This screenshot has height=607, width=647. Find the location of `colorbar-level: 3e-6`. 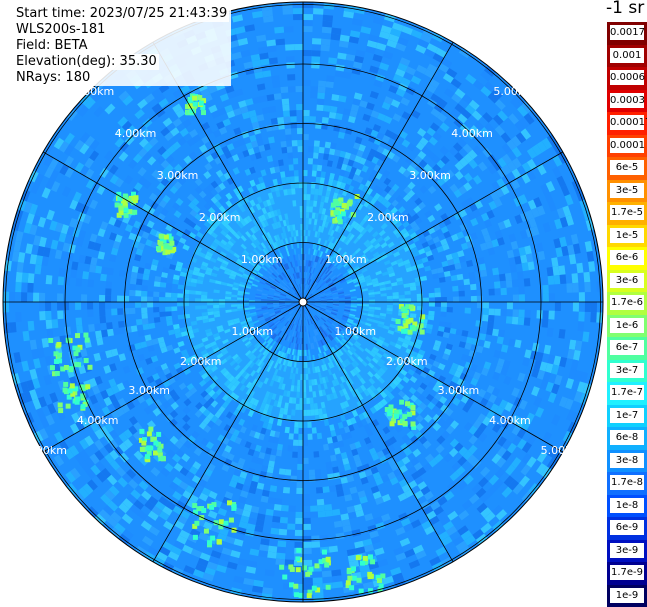

colorbar-level: 3e-6 is located at coordinates (627, 280).